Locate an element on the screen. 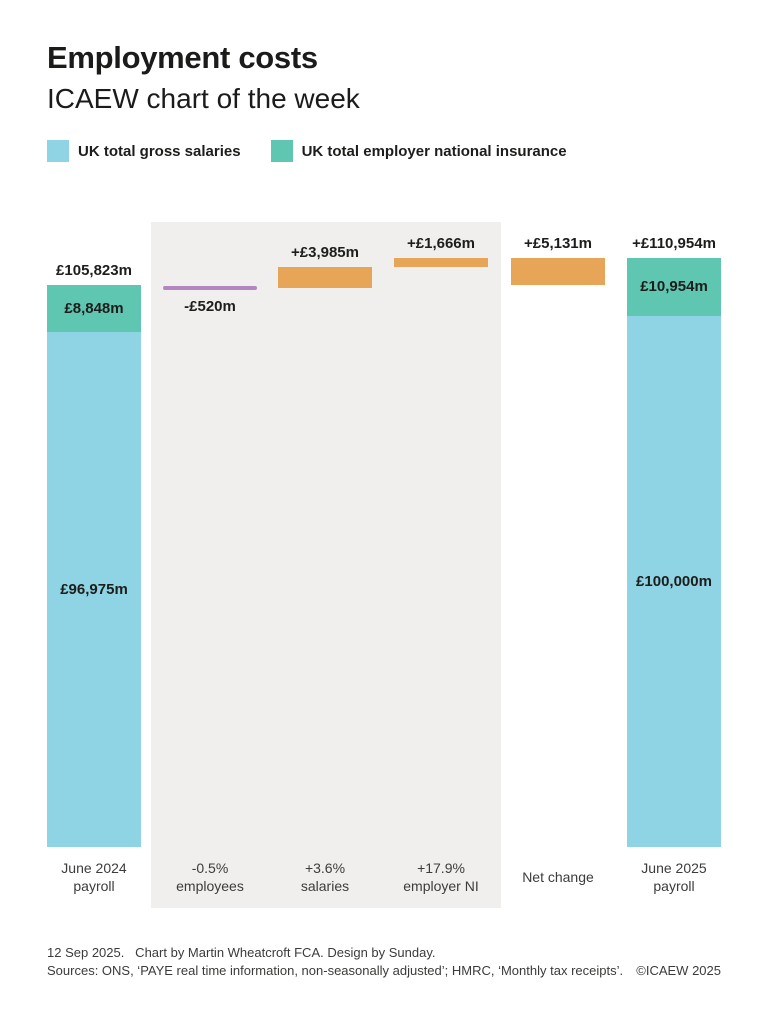 This screenshot has height=1024, width=768. page-title: Employment costs is located at coordinates (182, 57).